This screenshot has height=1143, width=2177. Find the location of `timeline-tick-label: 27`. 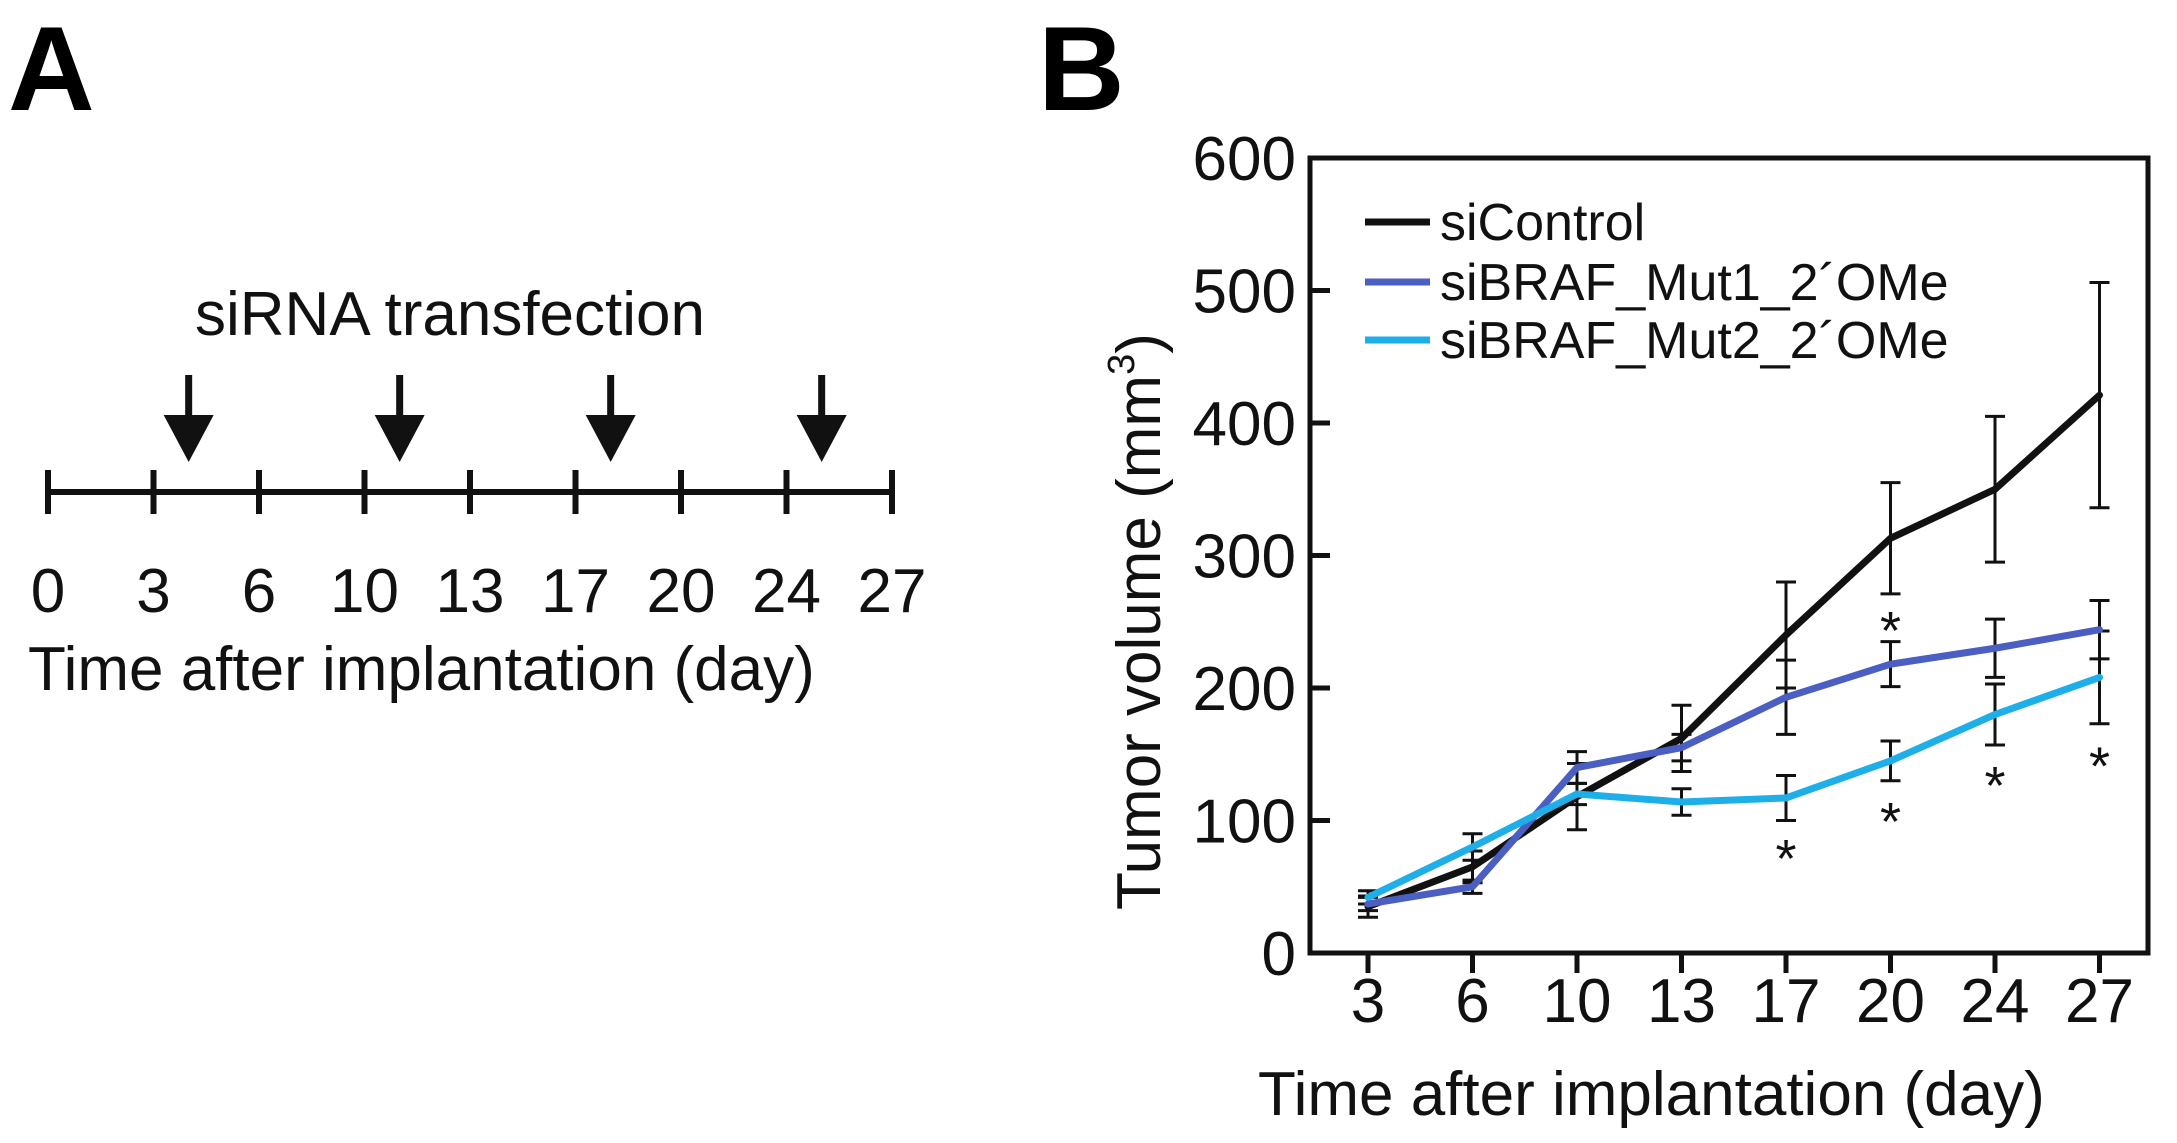

timeline-tick-label: 27 is located at coordinates (892, 591).